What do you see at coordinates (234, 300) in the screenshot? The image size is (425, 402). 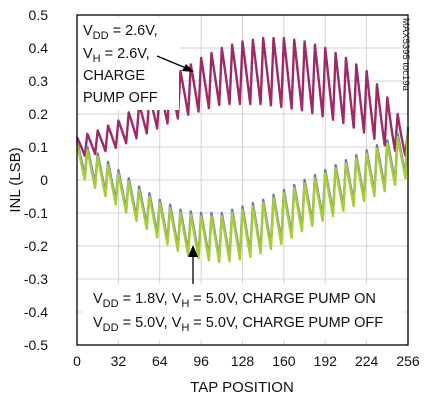 I see `bottom-annotation-line-1: VDD = 1.8V, VH = 5.0V, CHARGE PUMP ON` at bounding box center [234, 300].